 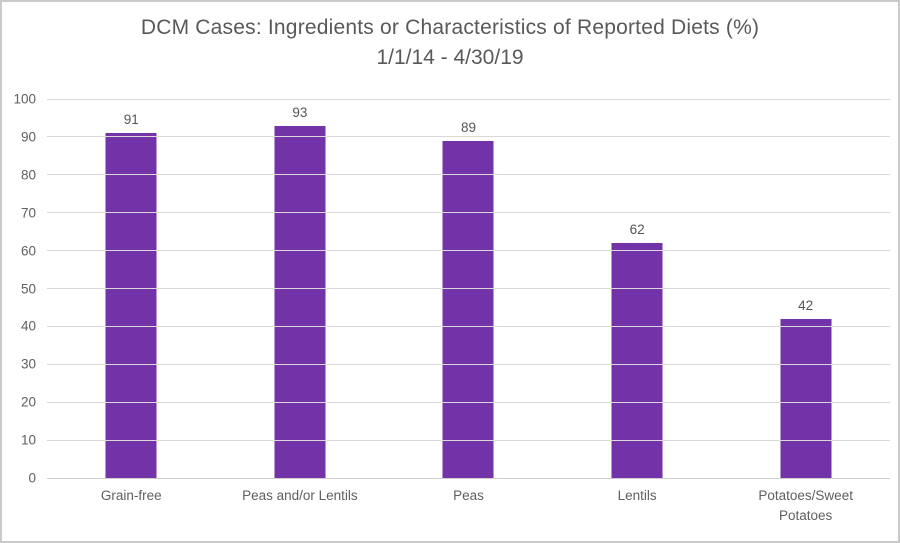 I want to click on y-tick-label: 80, so click(x=28, y=175).